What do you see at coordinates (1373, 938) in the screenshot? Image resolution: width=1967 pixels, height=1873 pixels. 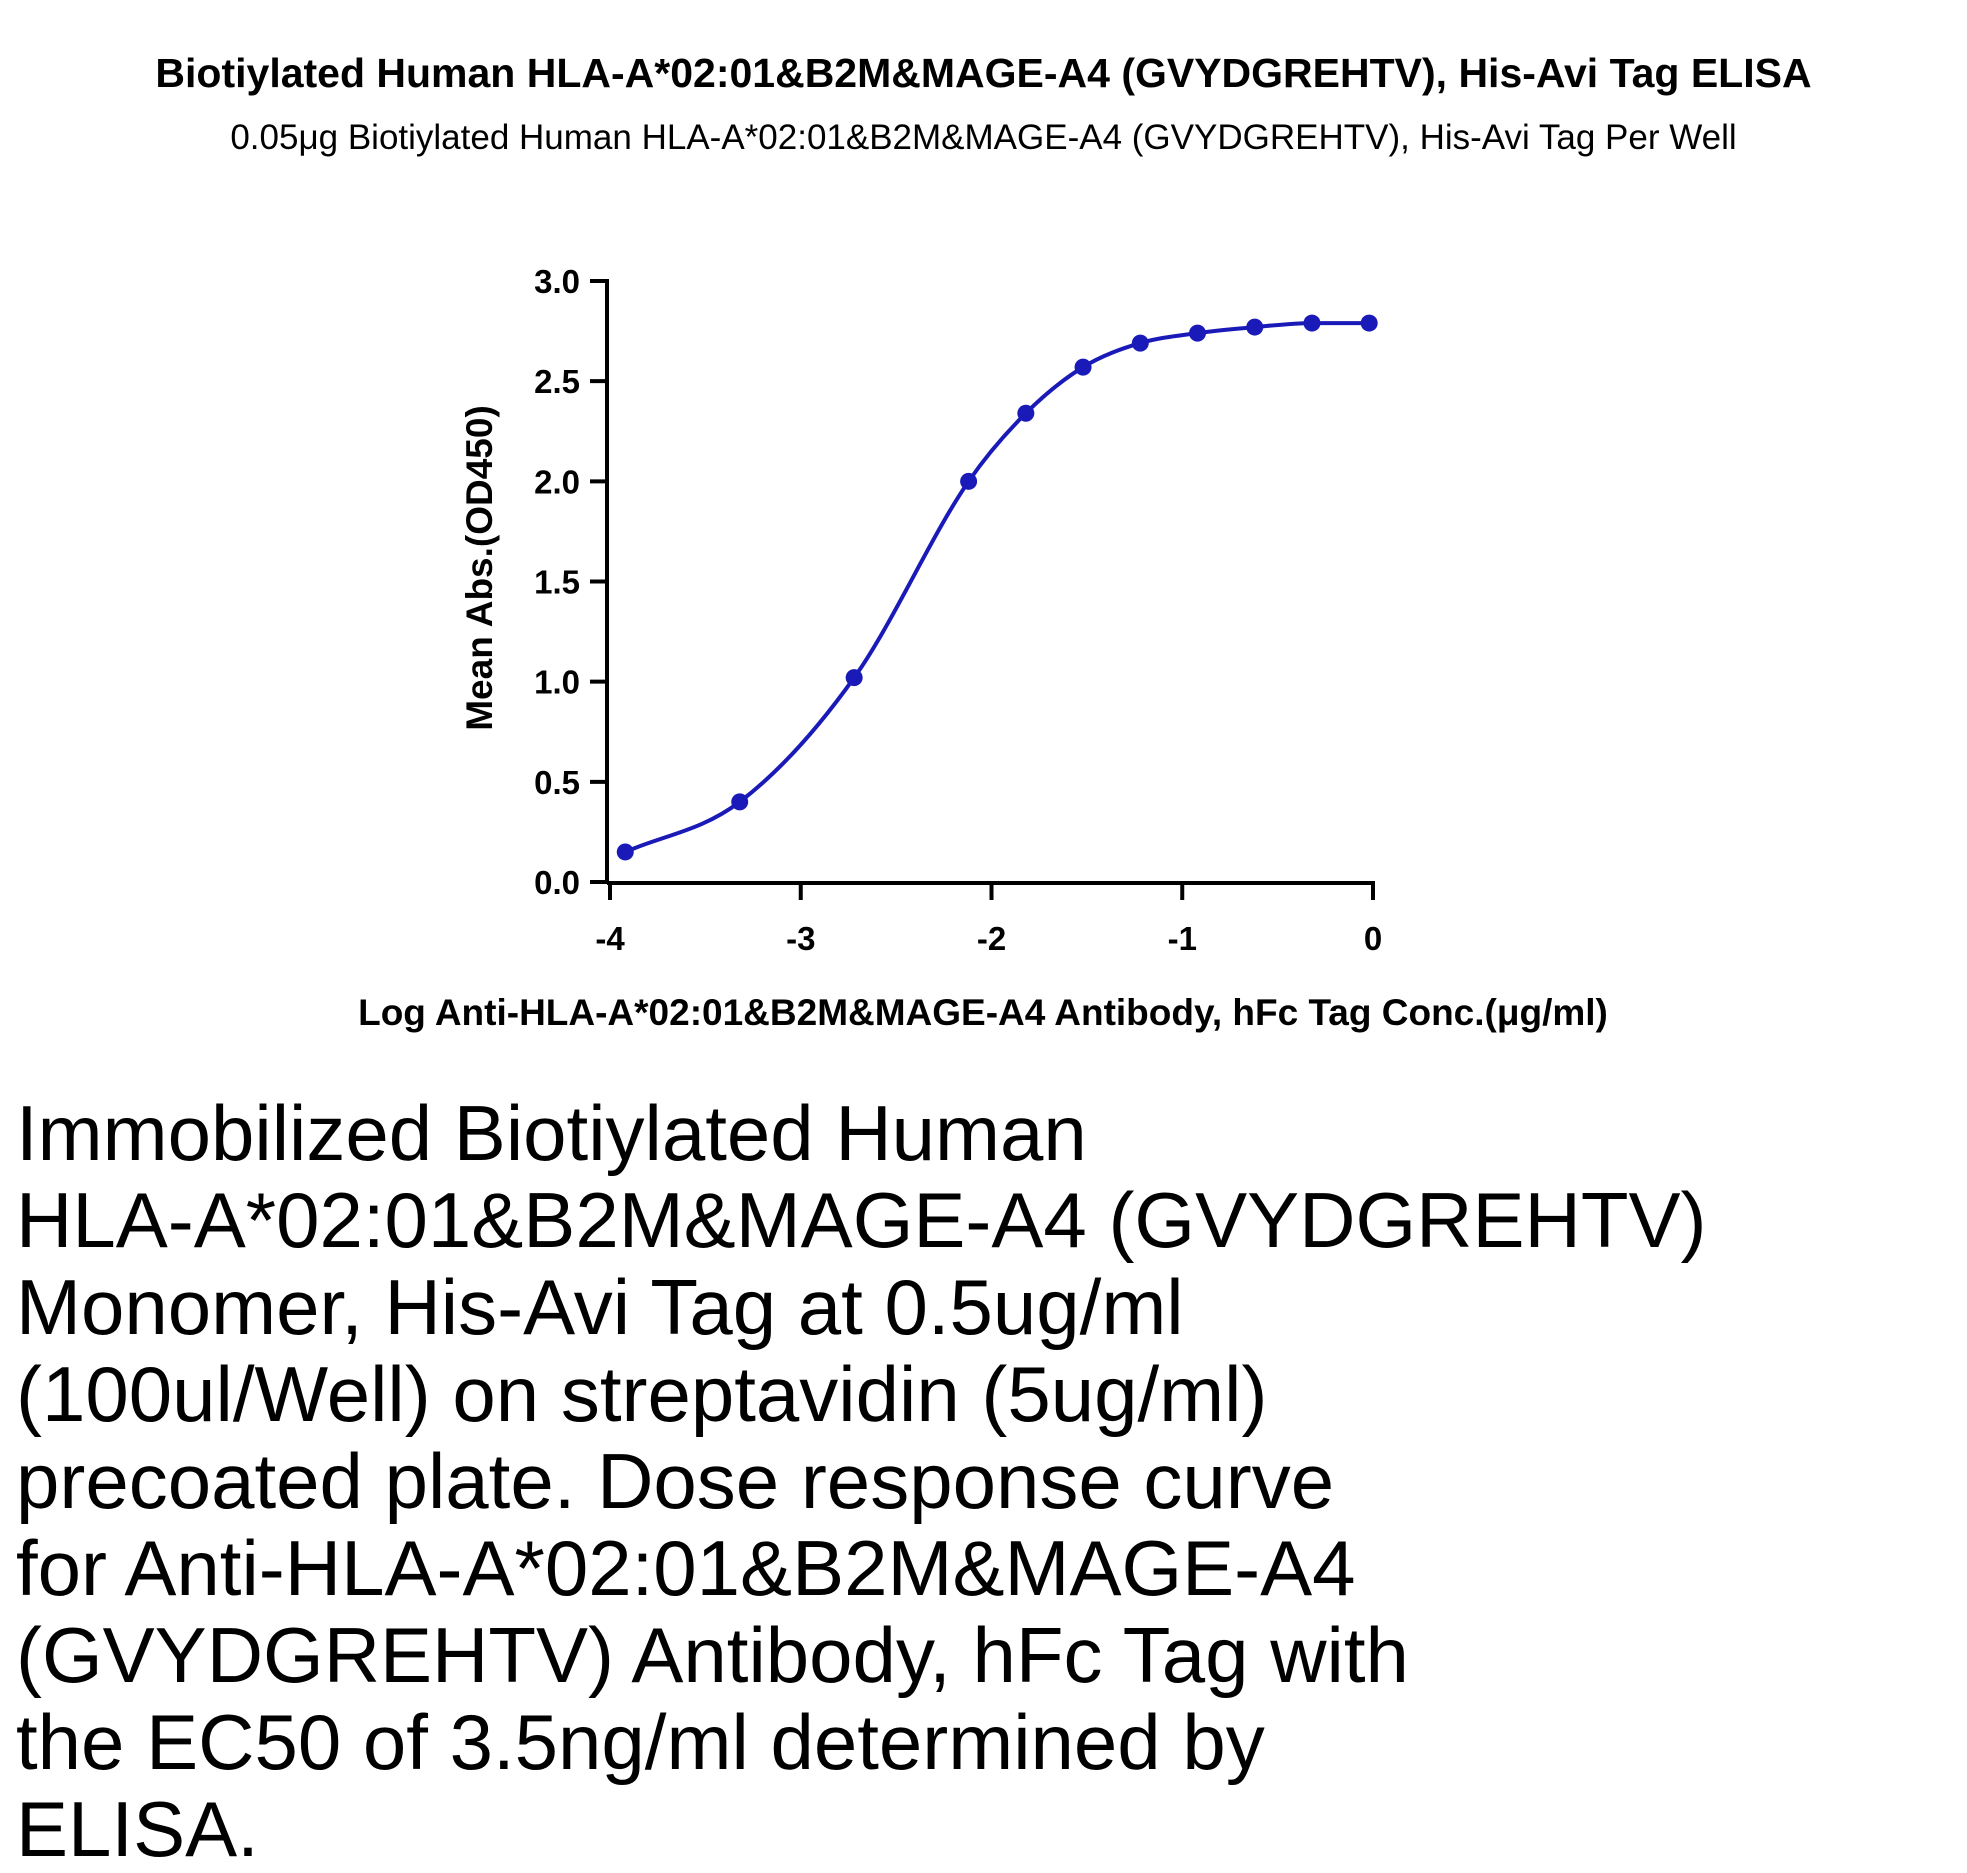 I see `x-tick-label: 0` at bounding box center [1373, 938].